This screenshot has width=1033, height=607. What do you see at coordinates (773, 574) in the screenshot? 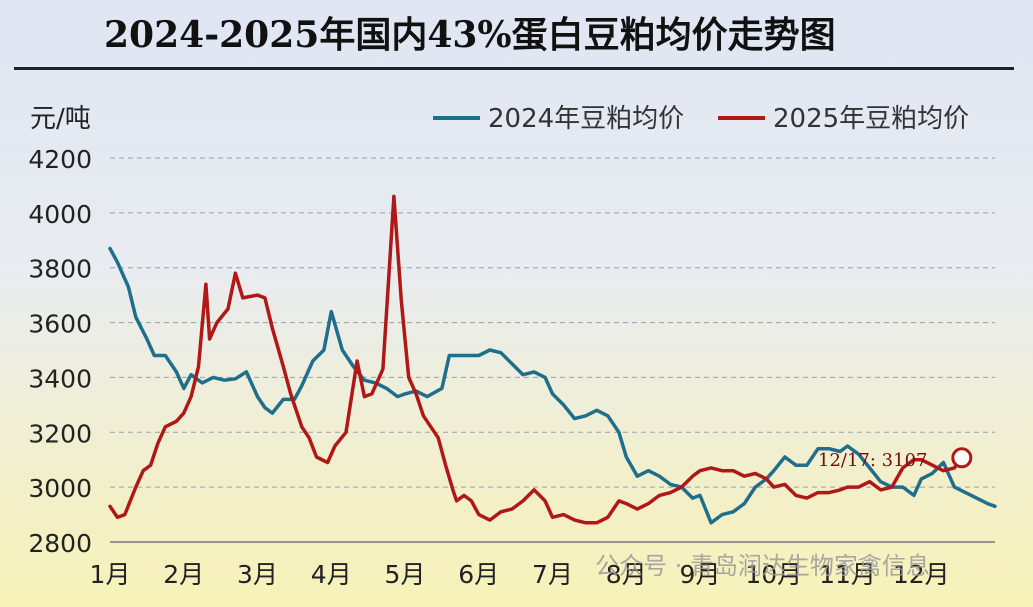
I see `x-tick-label: 10月` at bounding box center [773, 574].